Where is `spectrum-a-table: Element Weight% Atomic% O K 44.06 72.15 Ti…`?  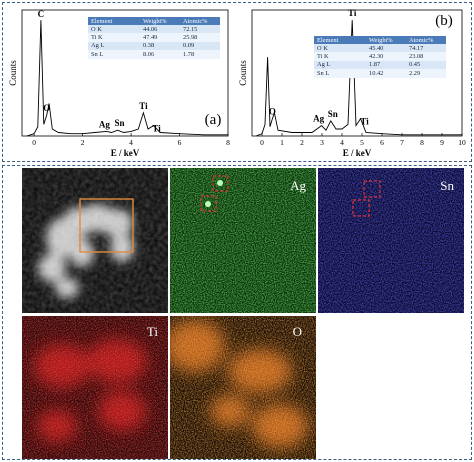 spectrum-a-table: Element Weight% Atomic% O K 44.06 72.15 Ti… is located at coordinates (154, 38).